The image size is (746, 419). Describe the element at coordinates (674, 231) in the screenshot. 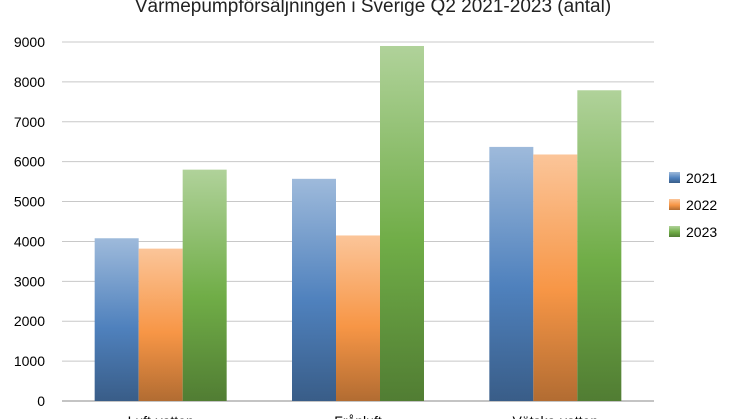

I see `legend-swatch-2023` at that location.